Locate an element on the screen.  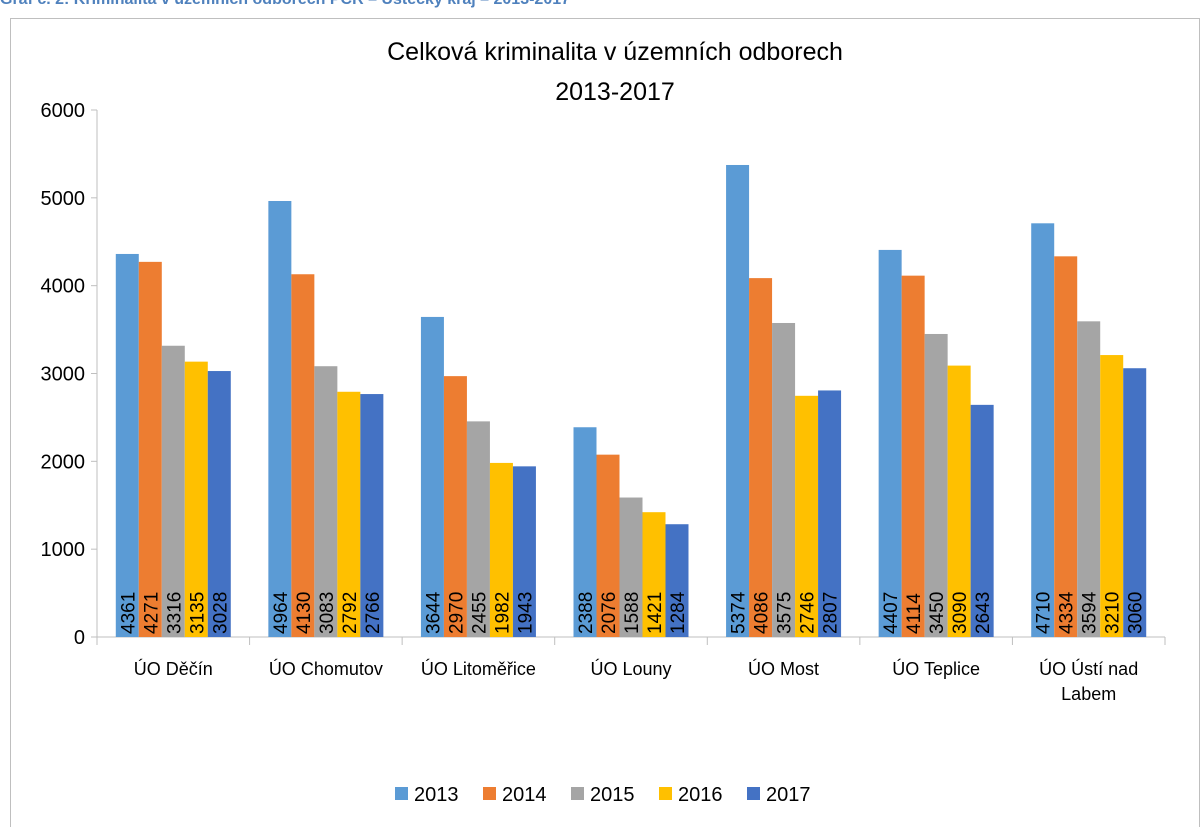
x-tick-label: ÚO Teplice is located at coordinates (936, 669).